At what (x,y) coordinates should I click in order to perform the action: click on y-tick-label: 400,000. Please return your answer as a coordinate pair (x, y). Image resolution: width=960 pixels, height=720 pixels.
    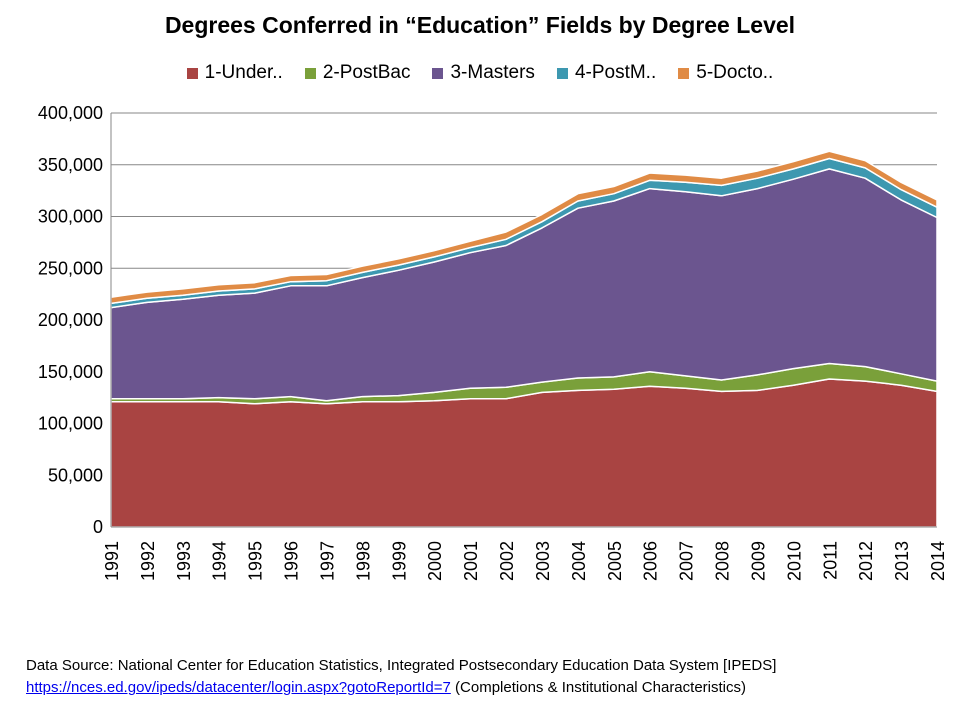
    Looking at the image, I should click on (70, 113).